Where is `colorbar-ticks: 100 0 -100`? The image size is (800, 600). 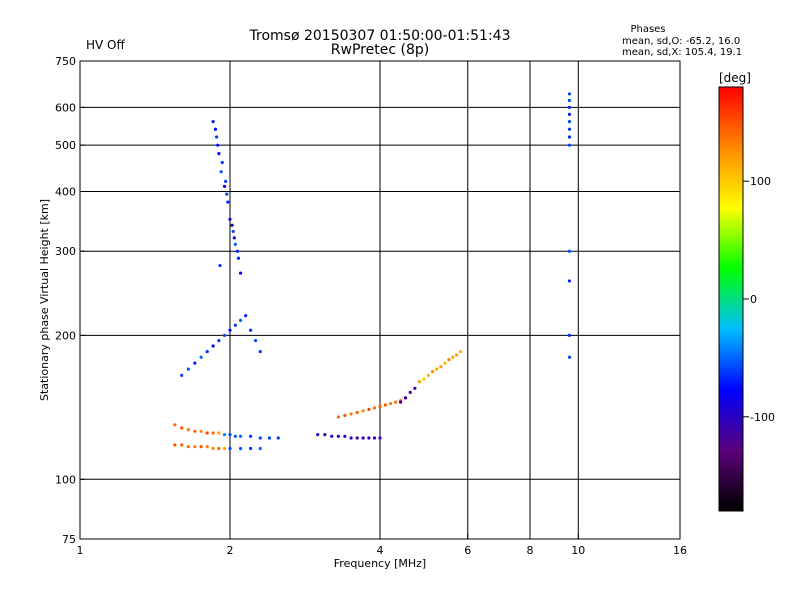
colorbar-ticks: 100 0 -100 is located at coordinates (759, 299).